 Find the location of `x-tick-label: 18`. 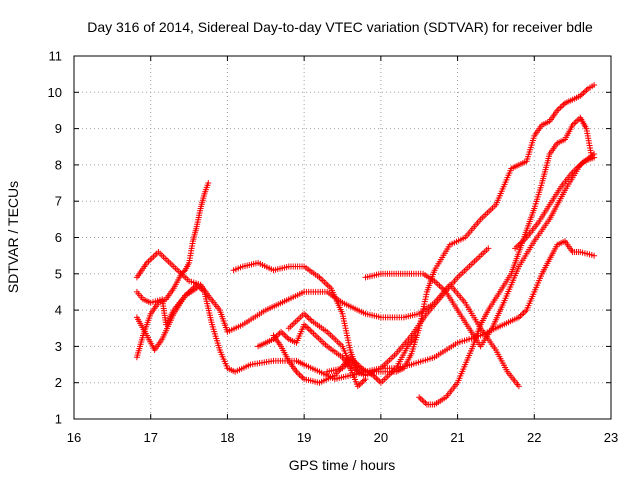

x-tick-label: 18 is located at coordinates (227, 437).